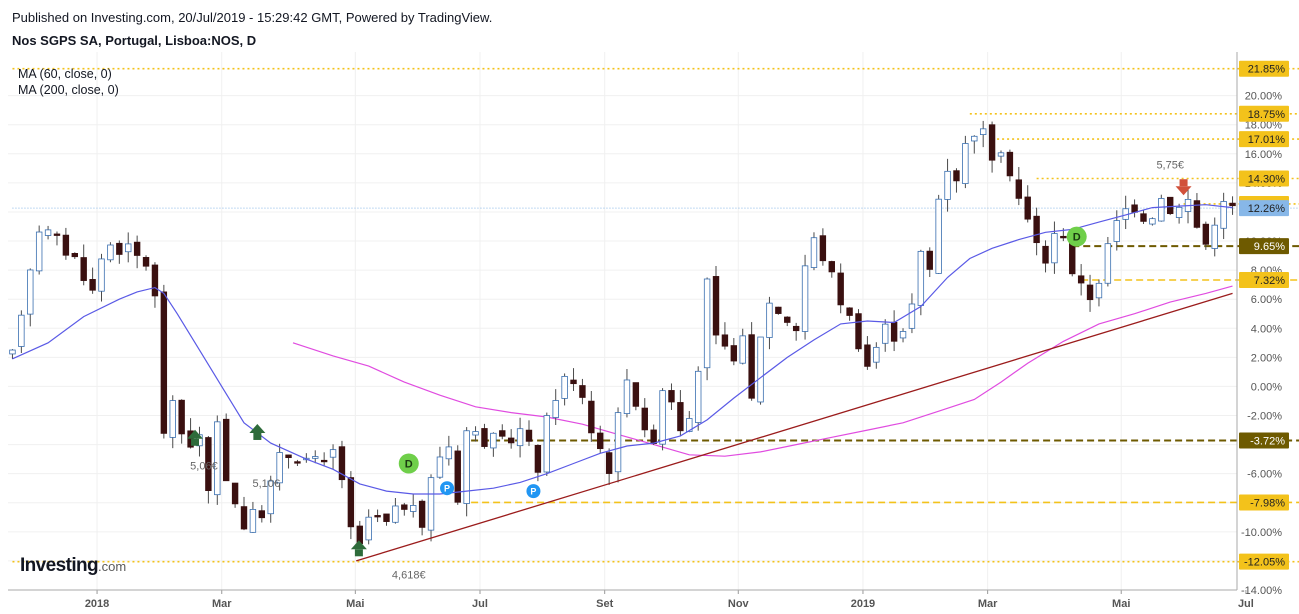  I want to click on level-tag-label: 17.01%, so click(1267, 140).